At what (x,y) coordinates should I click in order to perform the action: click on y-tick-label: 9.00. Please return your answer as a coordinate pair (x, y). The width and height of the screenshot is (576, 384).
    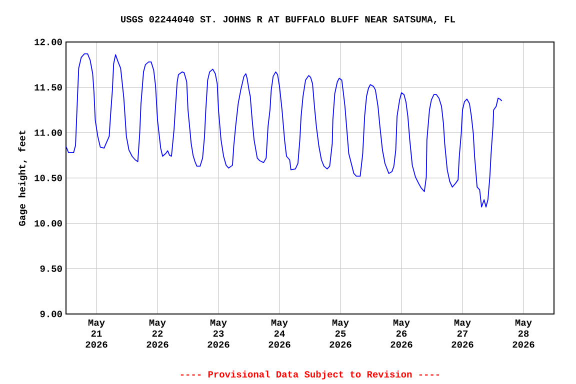
    Looking at the image, I should click on (51, 314).